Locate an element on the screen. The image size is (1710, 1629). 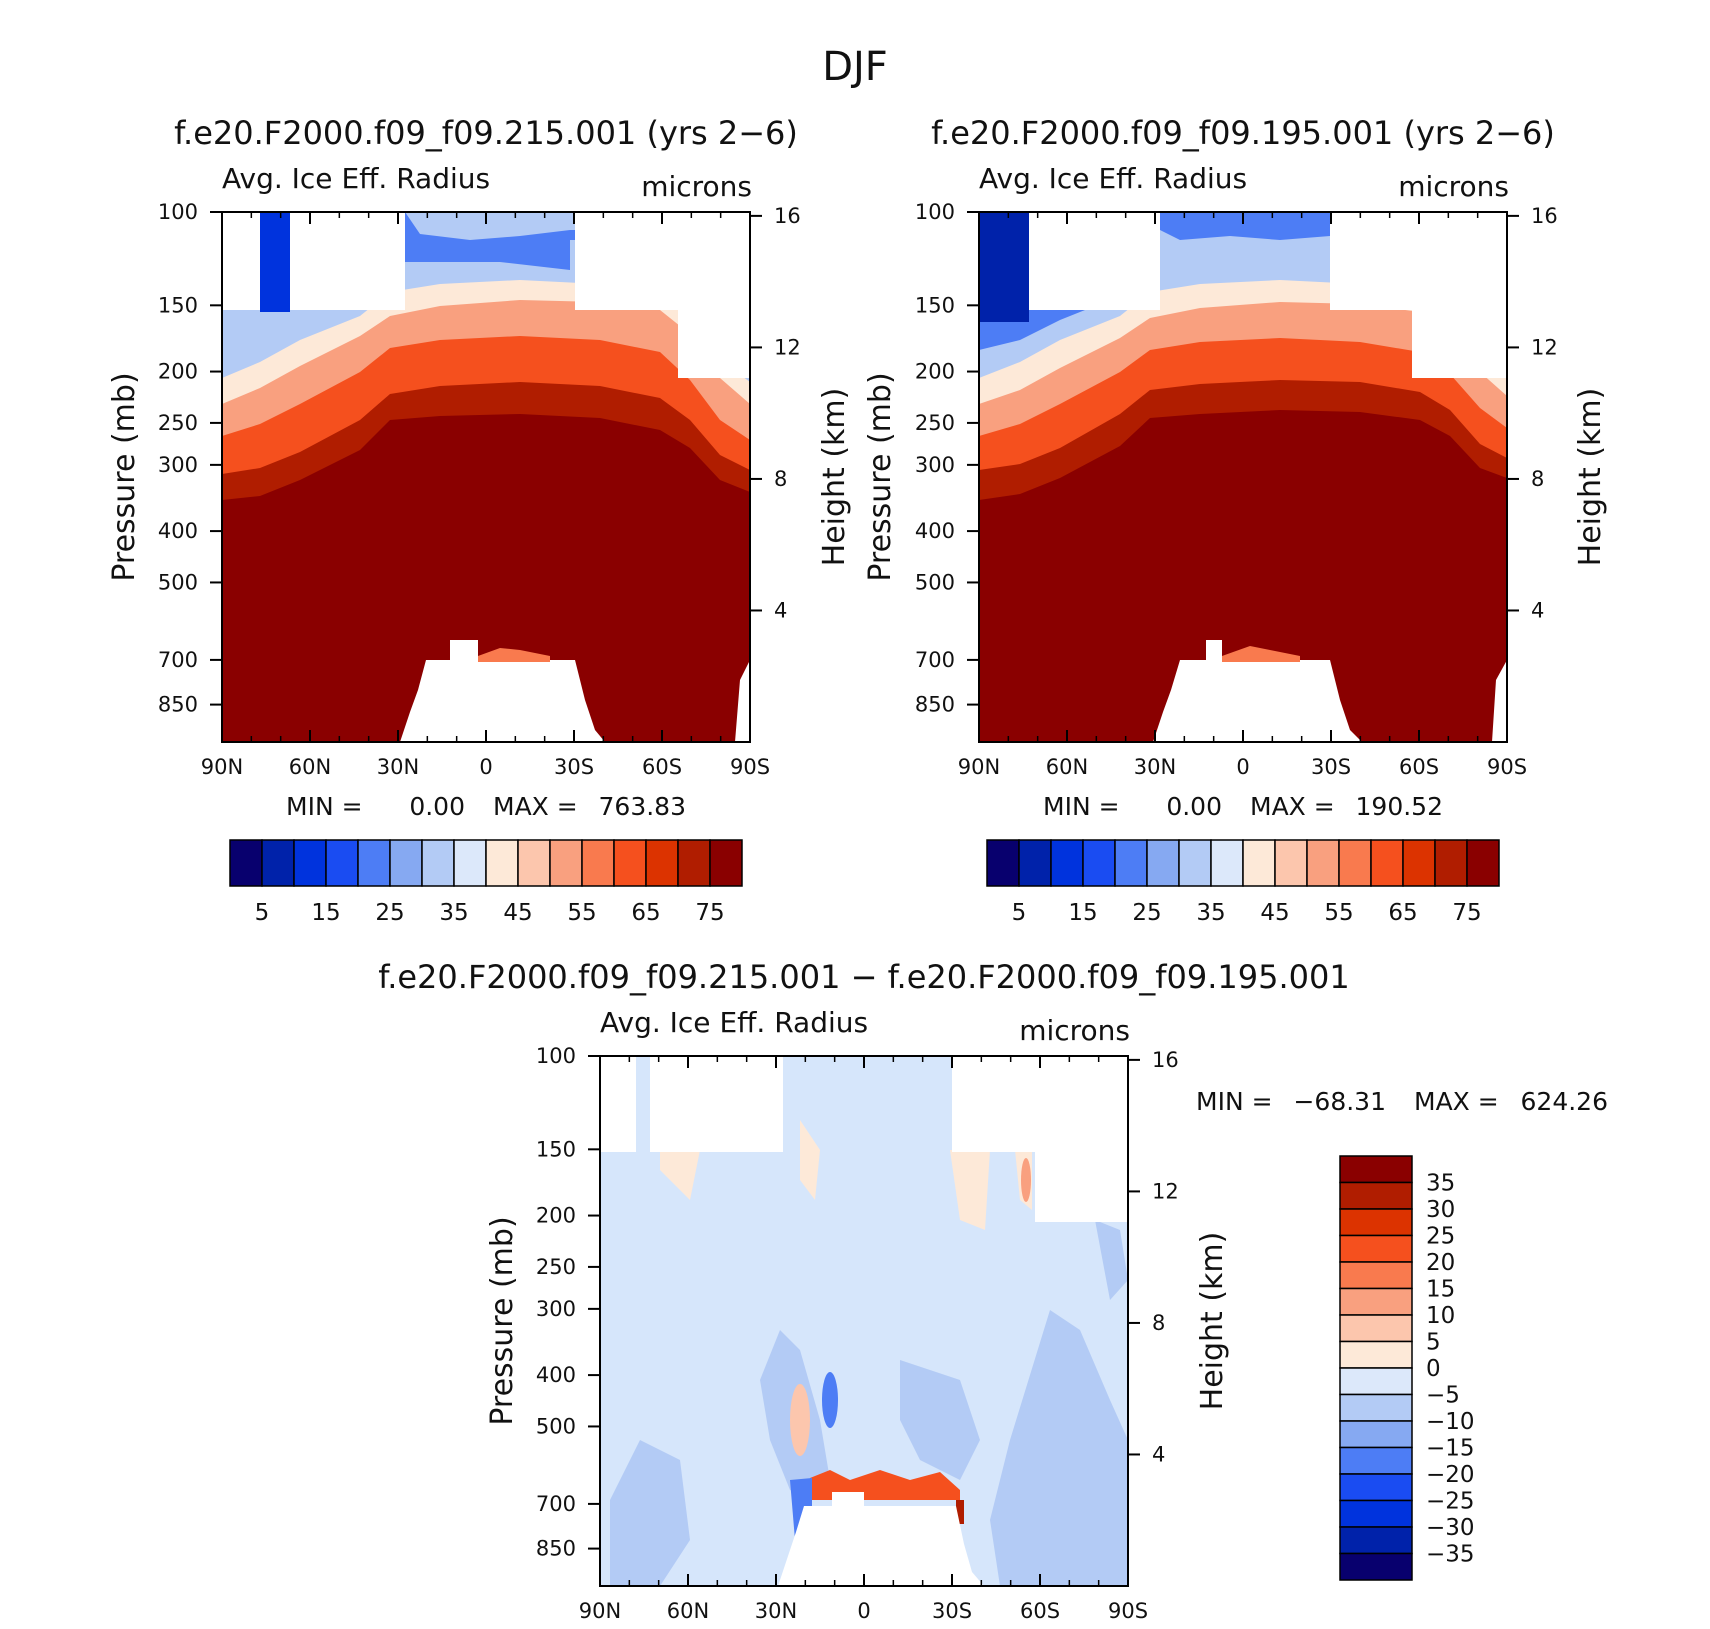
panel-a-max-value: 763.83 is located at coordinates (642, 806).